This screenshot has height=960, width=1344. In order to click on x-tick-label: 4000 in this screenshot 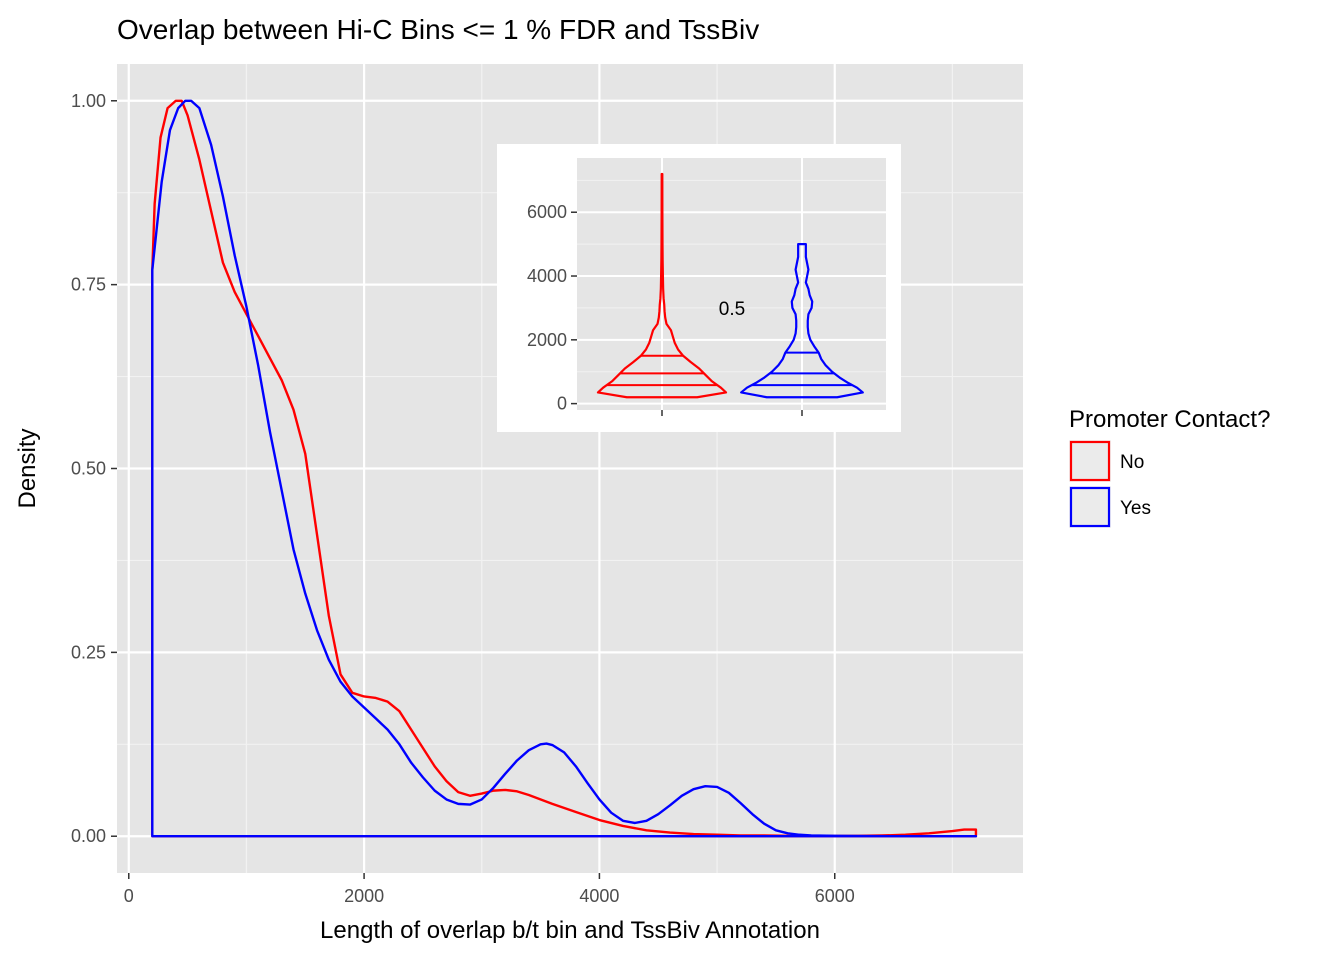, I will do `click(599, 896)`.